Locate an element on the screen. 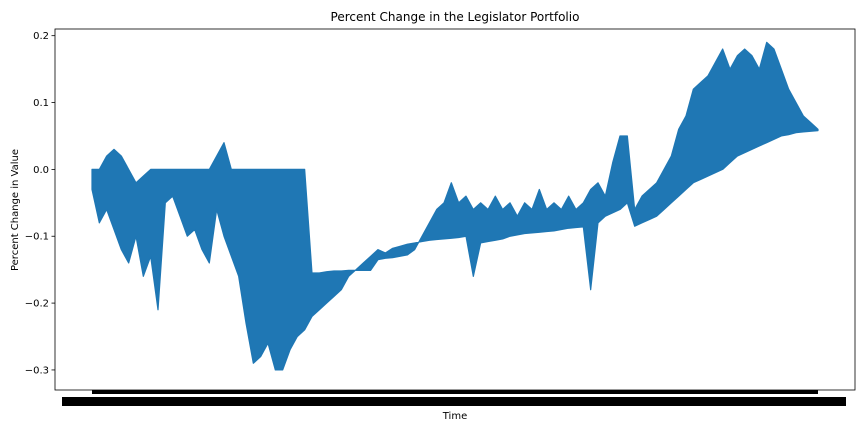  x-tick-marks is located at coordinates (455, 392).